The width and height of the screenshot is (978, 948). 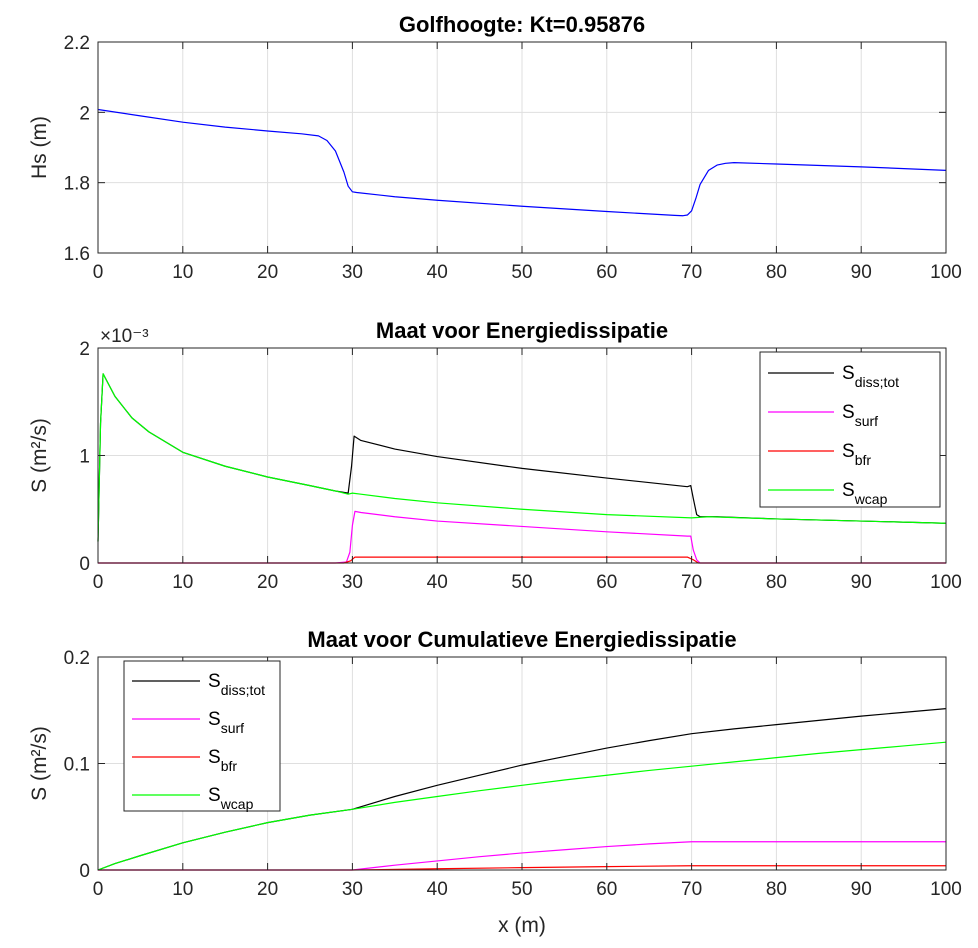 What do you see at coordinates (522, 925) in the screenshot?
I see `x-axis-label: x (m)` at bounding box center [522, 925].